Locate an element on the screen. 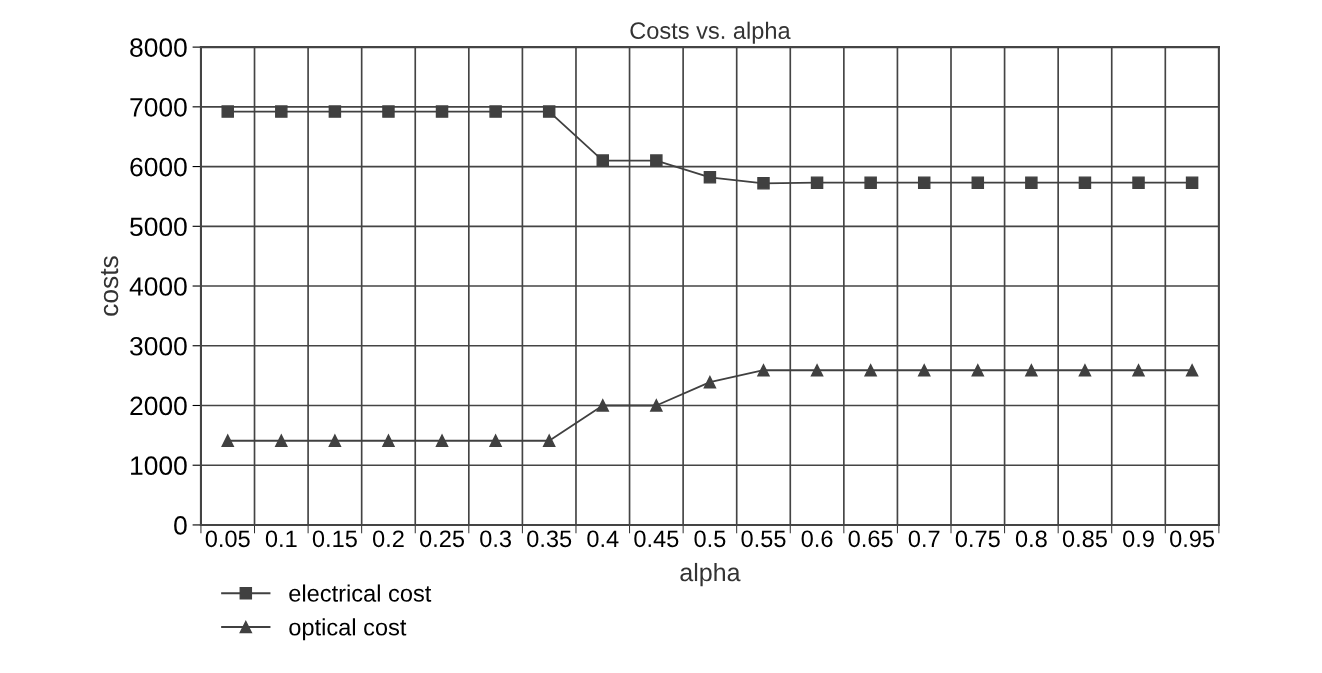  x-tick-label: 0.2 is located at coordinates (388, 539).